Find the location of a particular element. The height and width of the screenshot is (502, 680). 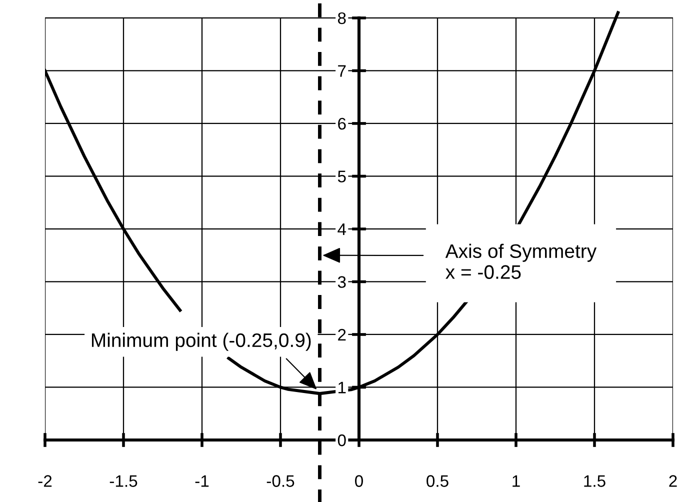

y-tick-label: 0 is located at coordinates (342, 440).